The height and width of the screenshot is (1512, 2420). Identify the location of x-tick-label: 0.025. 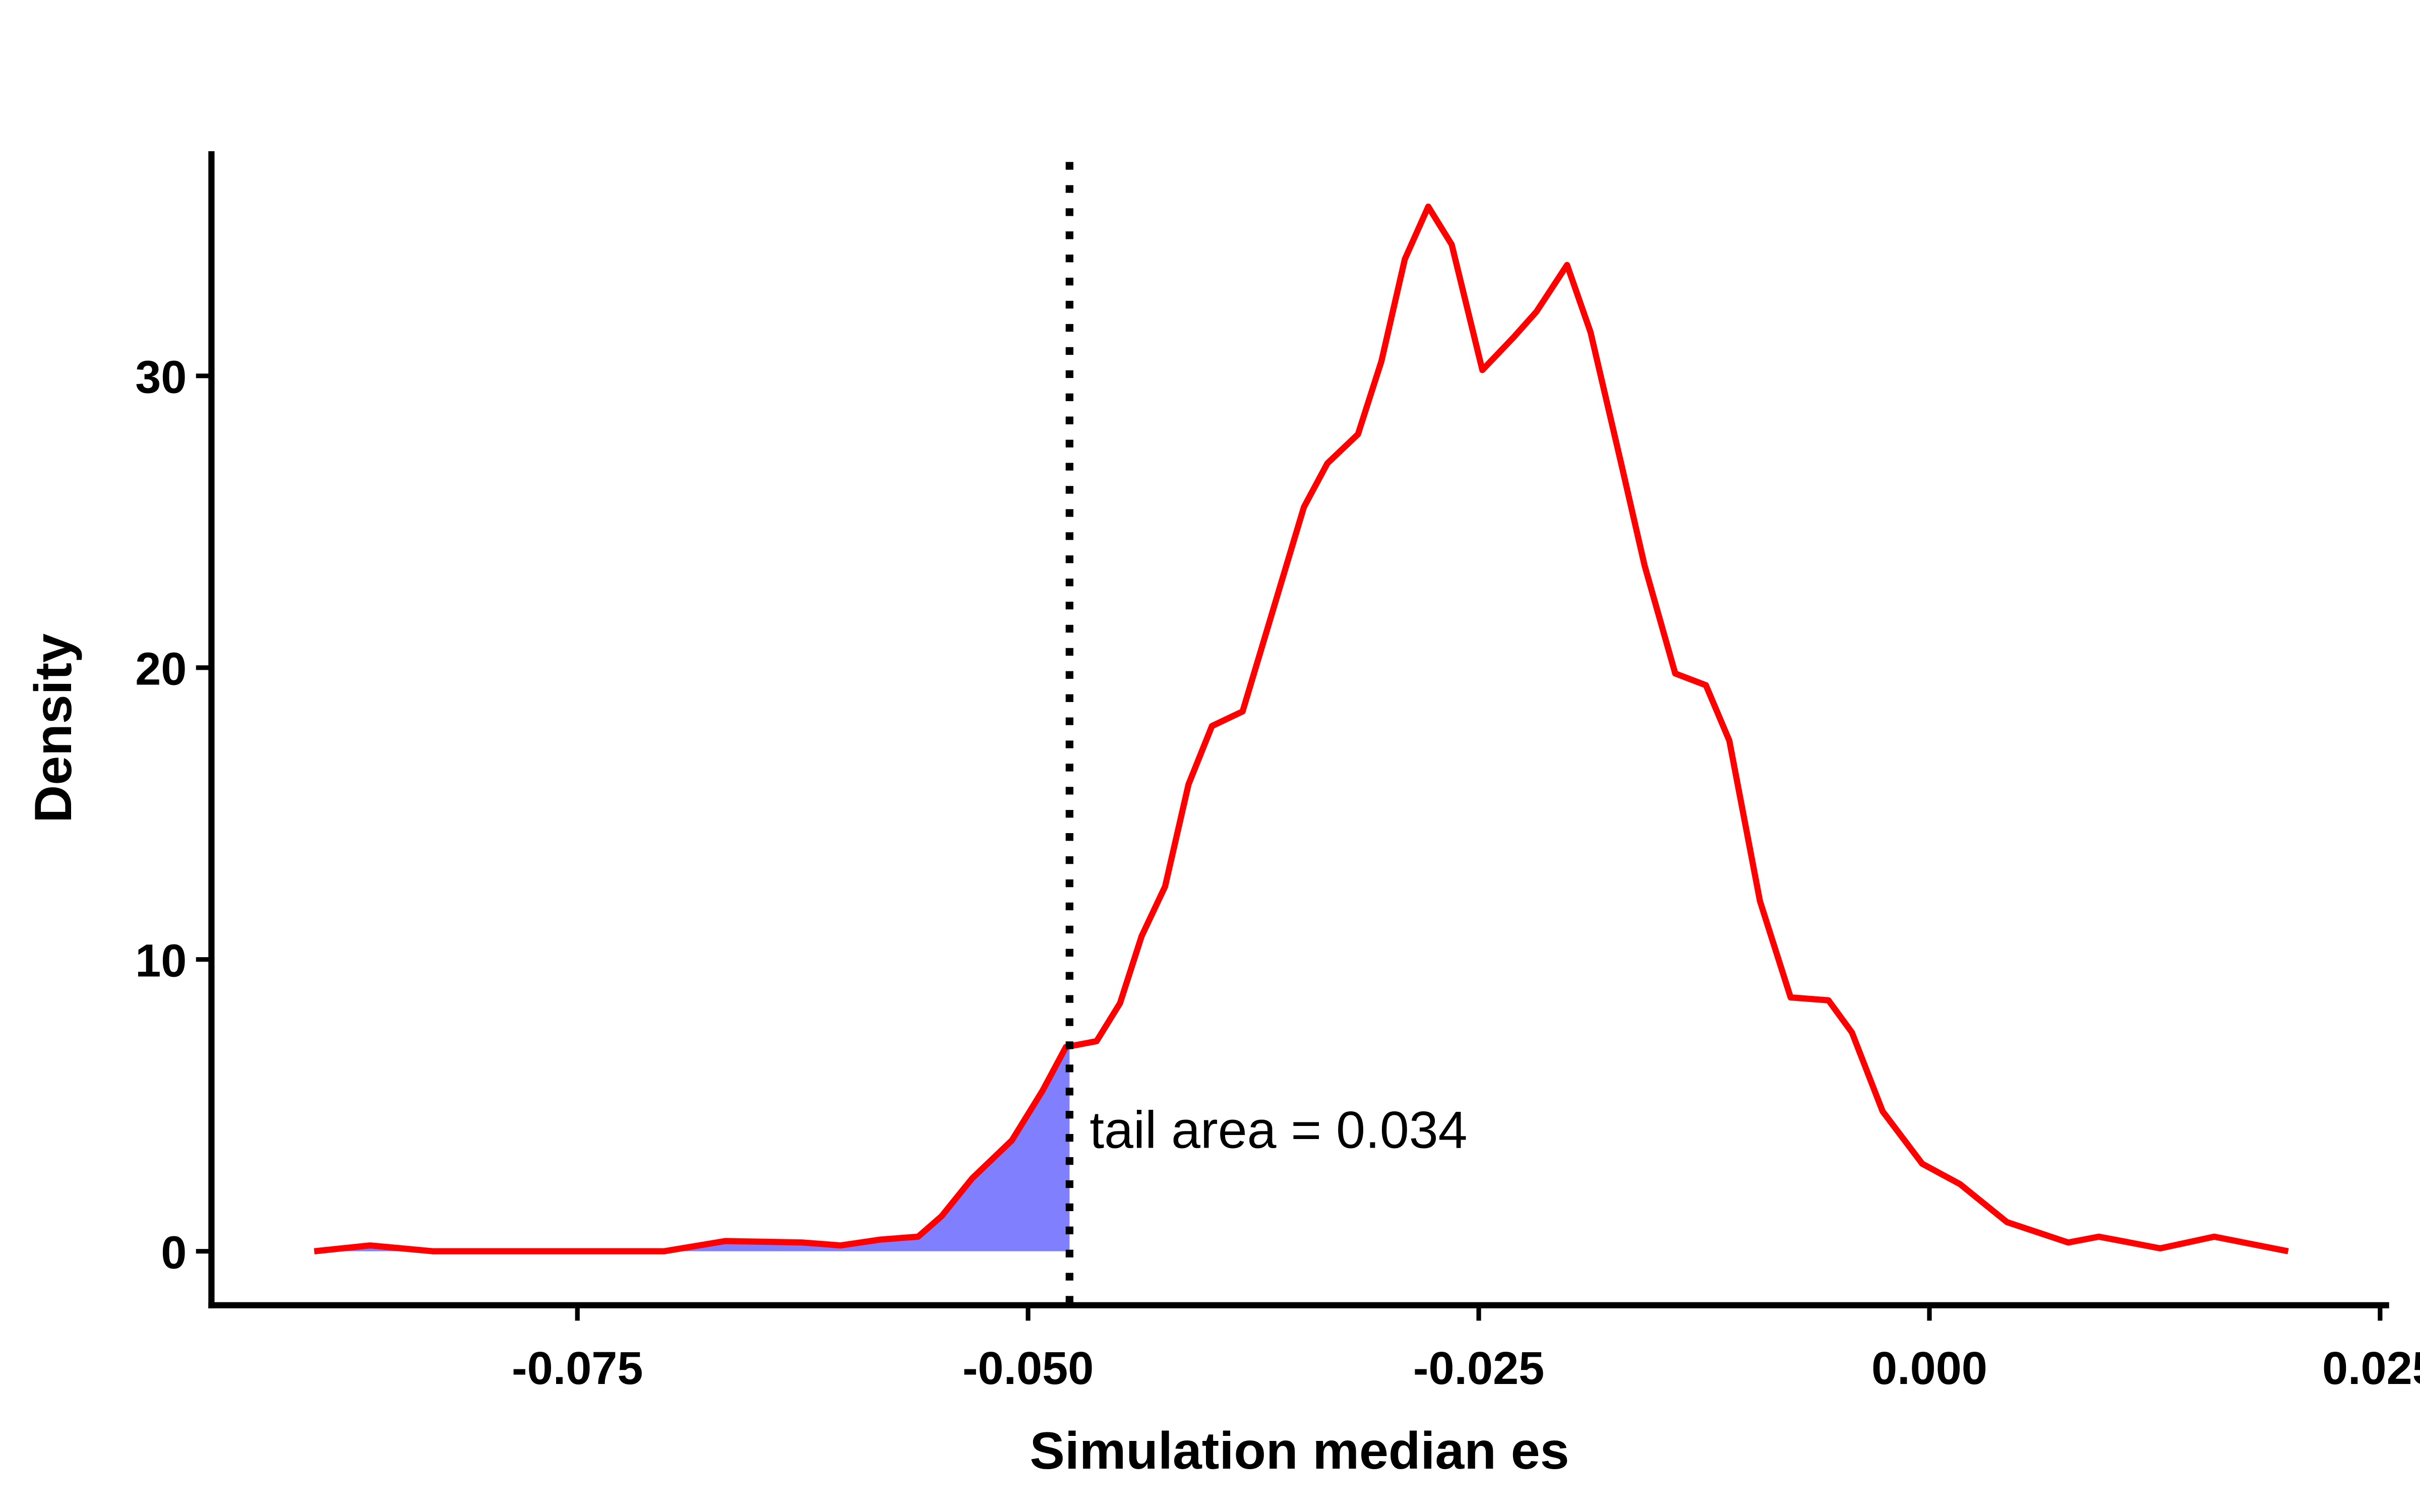
(2371, 1368).